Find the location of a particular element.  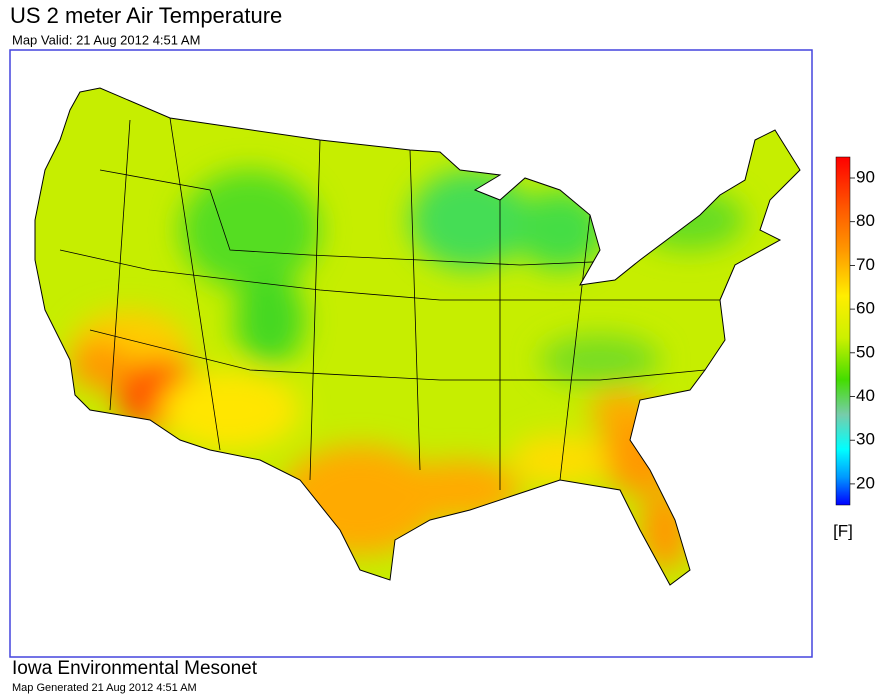

footer-org: Iowa Environmental Mesonet is located at coordinates (135, 668).